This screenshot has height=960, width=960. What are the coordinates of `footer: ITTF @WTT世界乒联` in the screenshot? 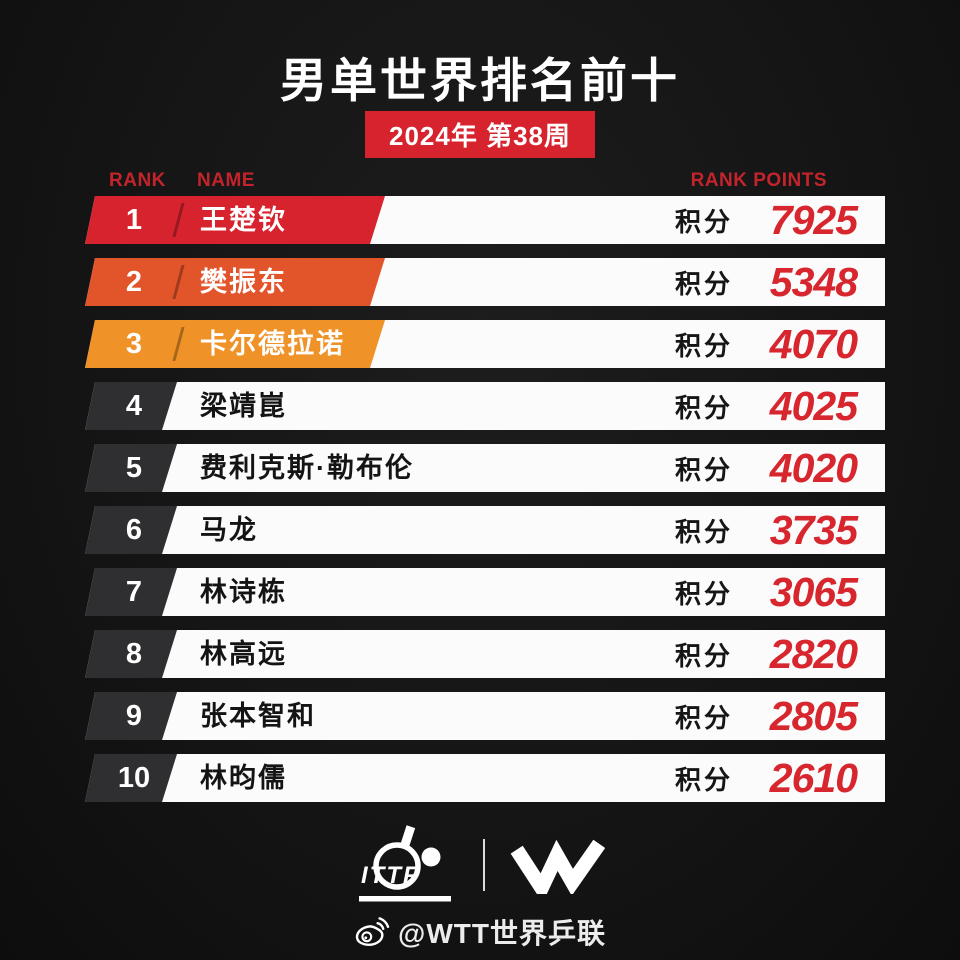 It's located at (480, 888).